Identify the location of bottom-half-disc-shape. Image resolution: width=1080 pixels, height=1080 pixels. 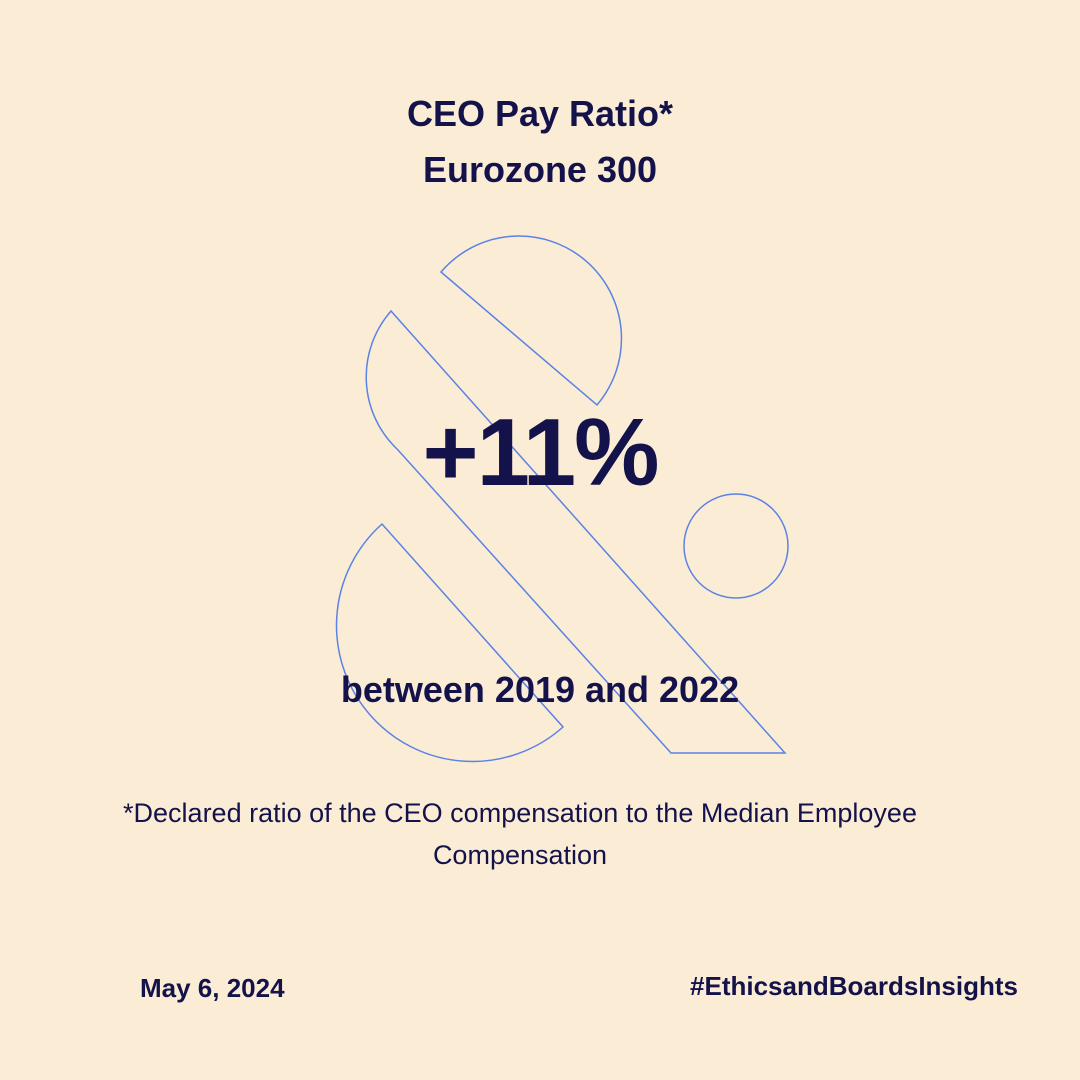
(450, 642).